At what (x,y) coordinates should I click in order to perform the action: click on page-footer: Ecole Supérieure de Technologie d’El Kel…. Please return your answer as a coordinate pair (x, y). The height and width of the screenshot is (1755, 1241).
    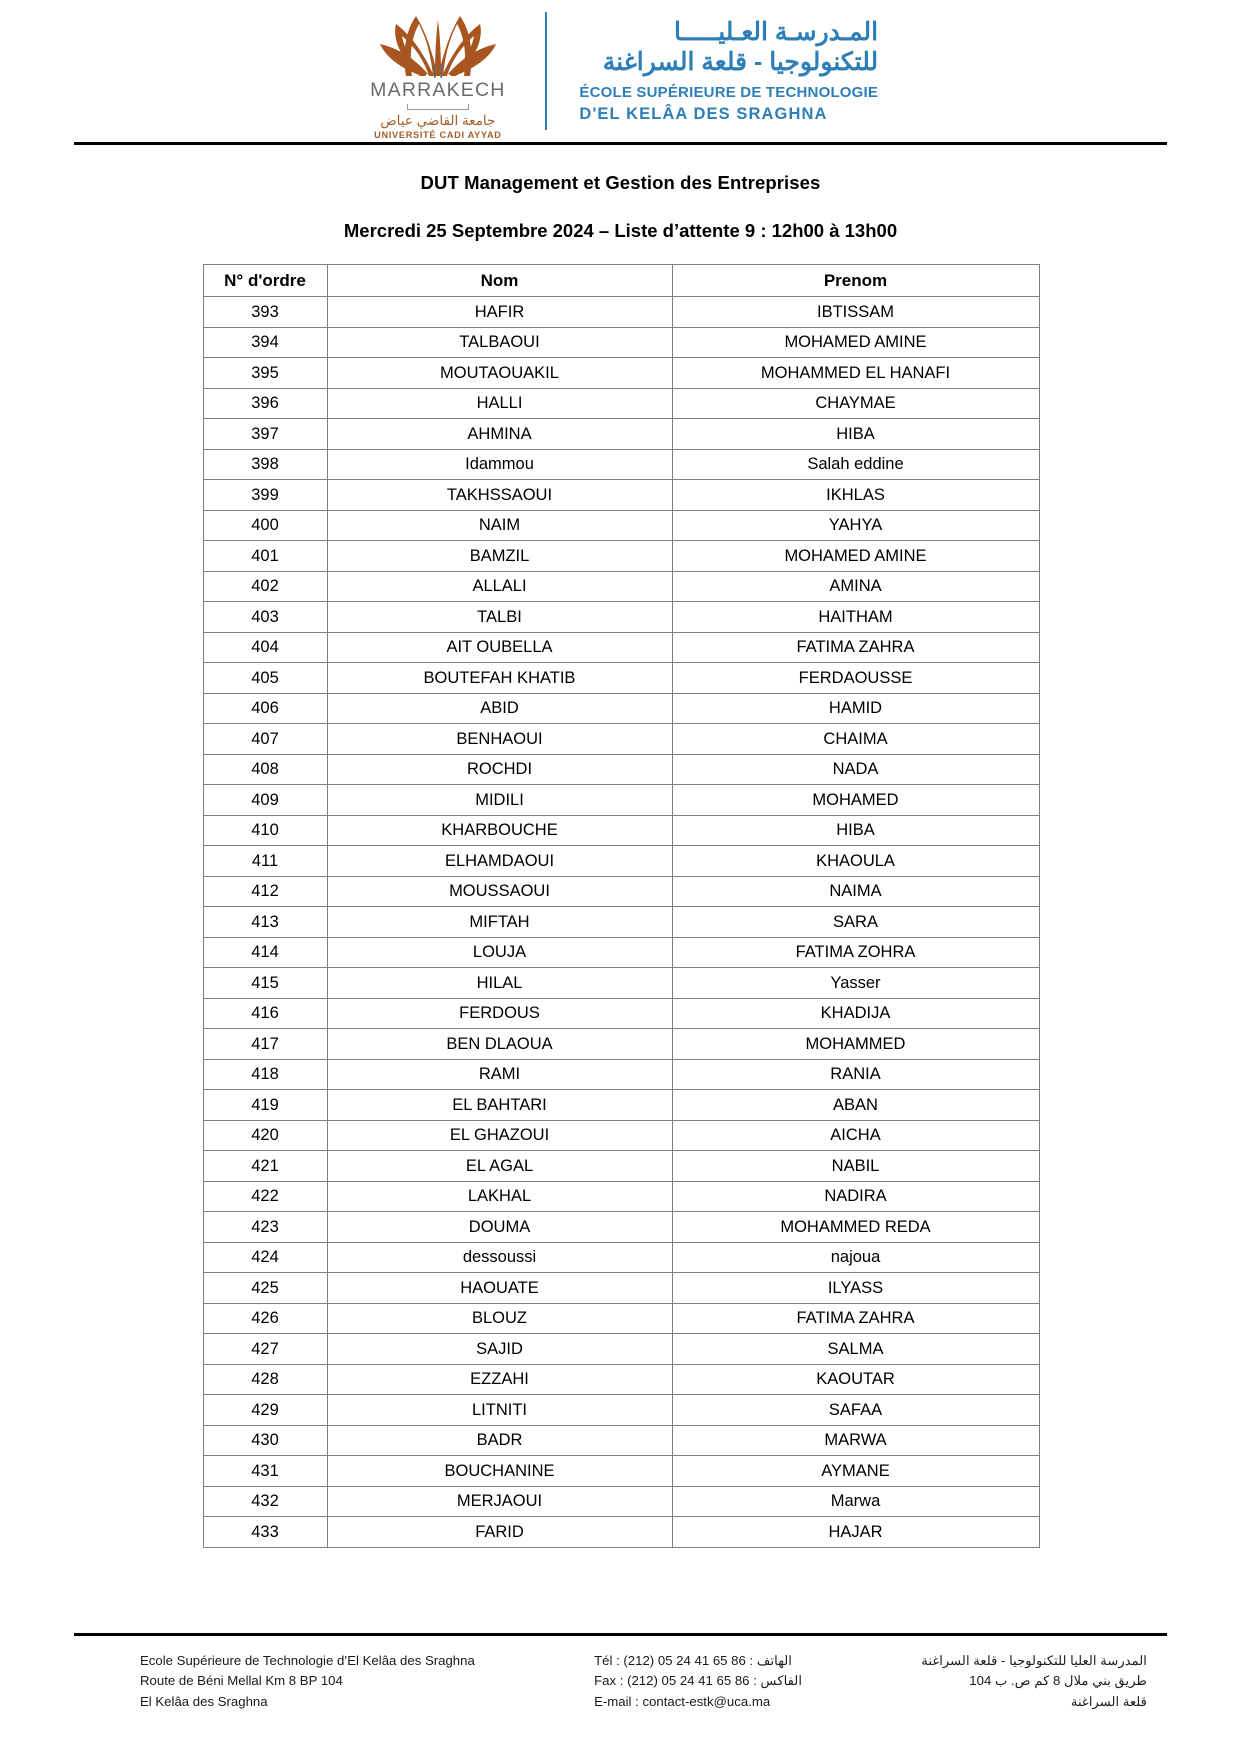
    Looking at the image, I should click on (620, 1687).